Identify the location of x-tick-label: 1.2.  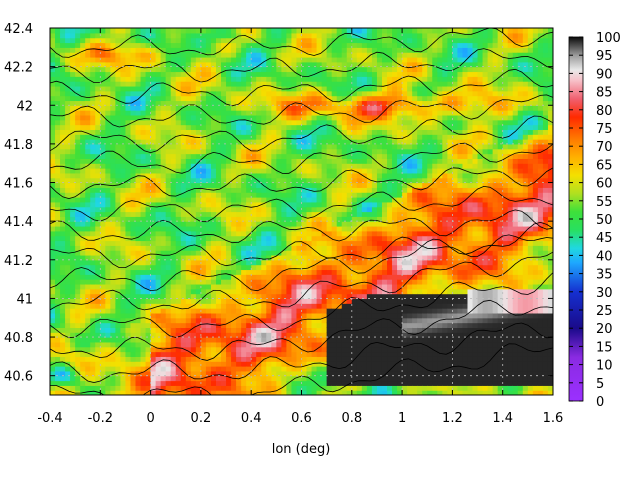
(452, 418).